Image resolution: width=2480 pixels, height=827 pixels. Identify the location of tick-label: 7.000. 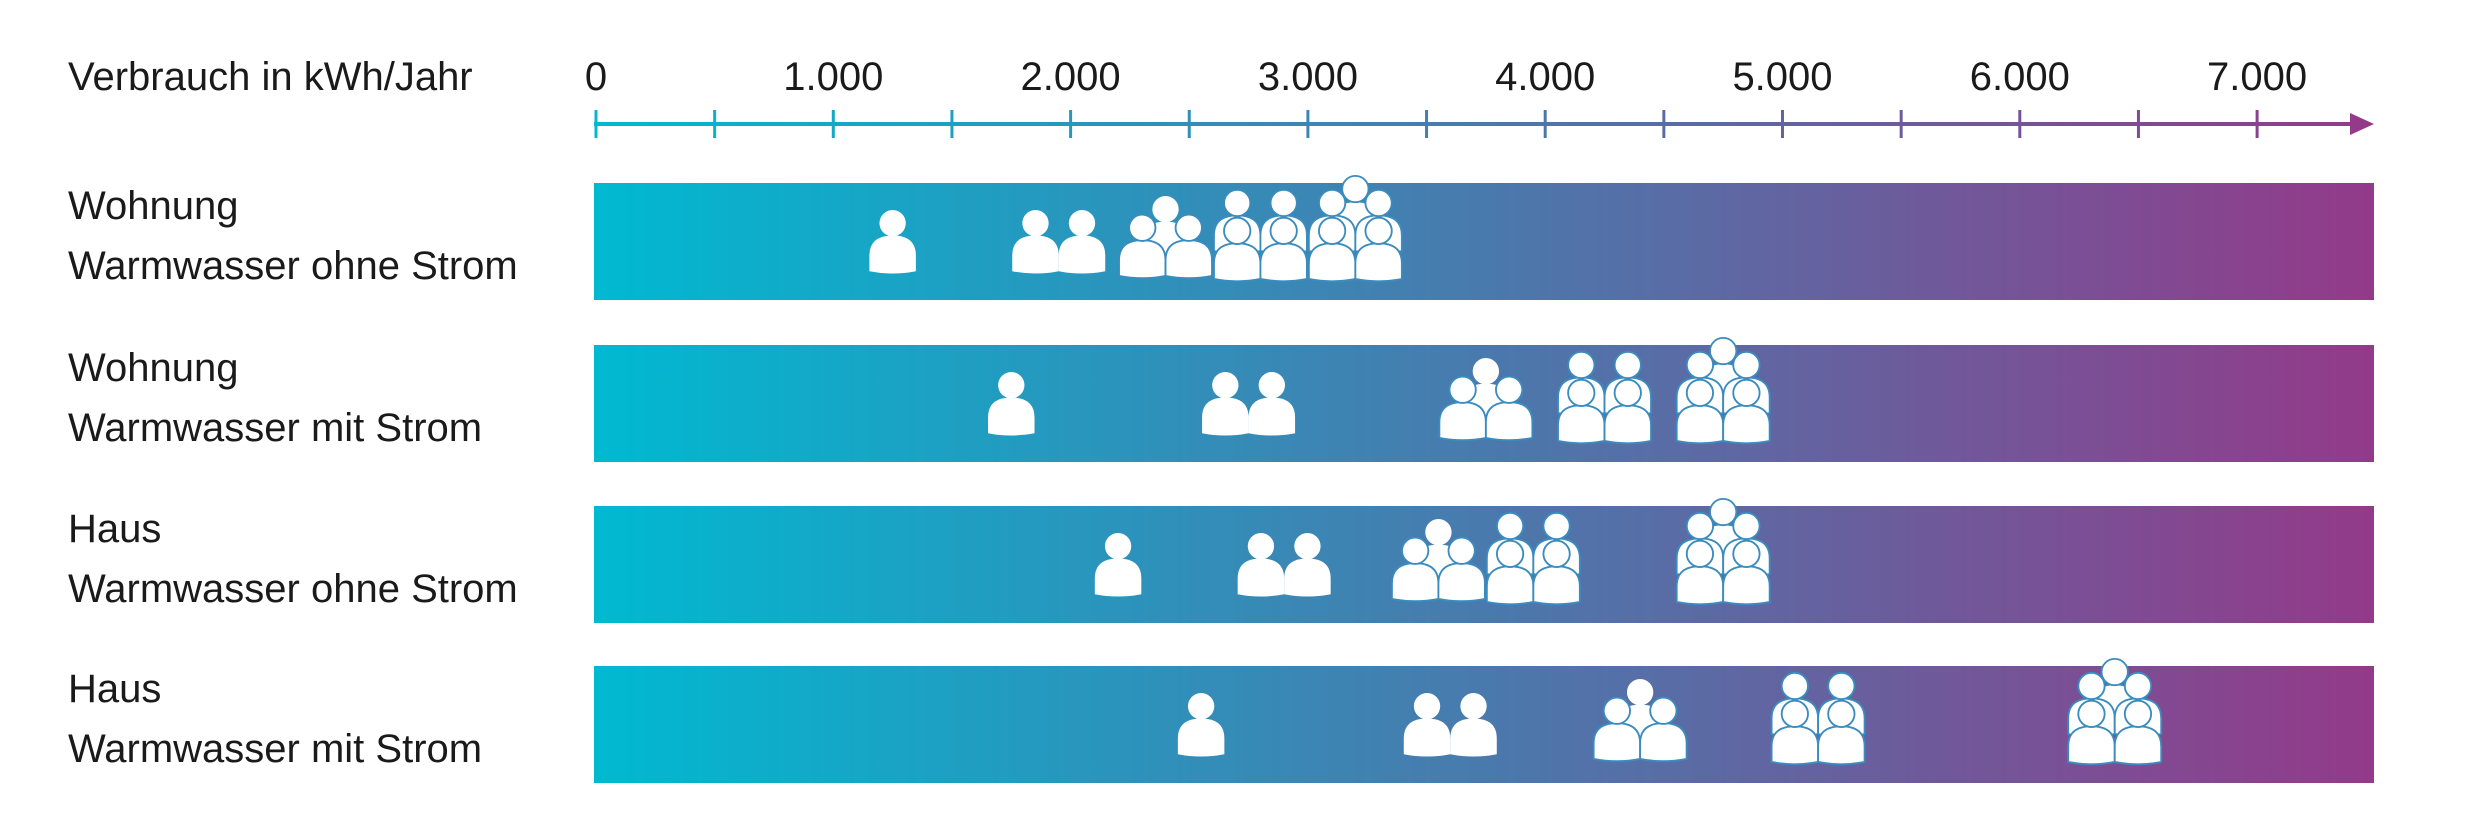
(2257, 77).